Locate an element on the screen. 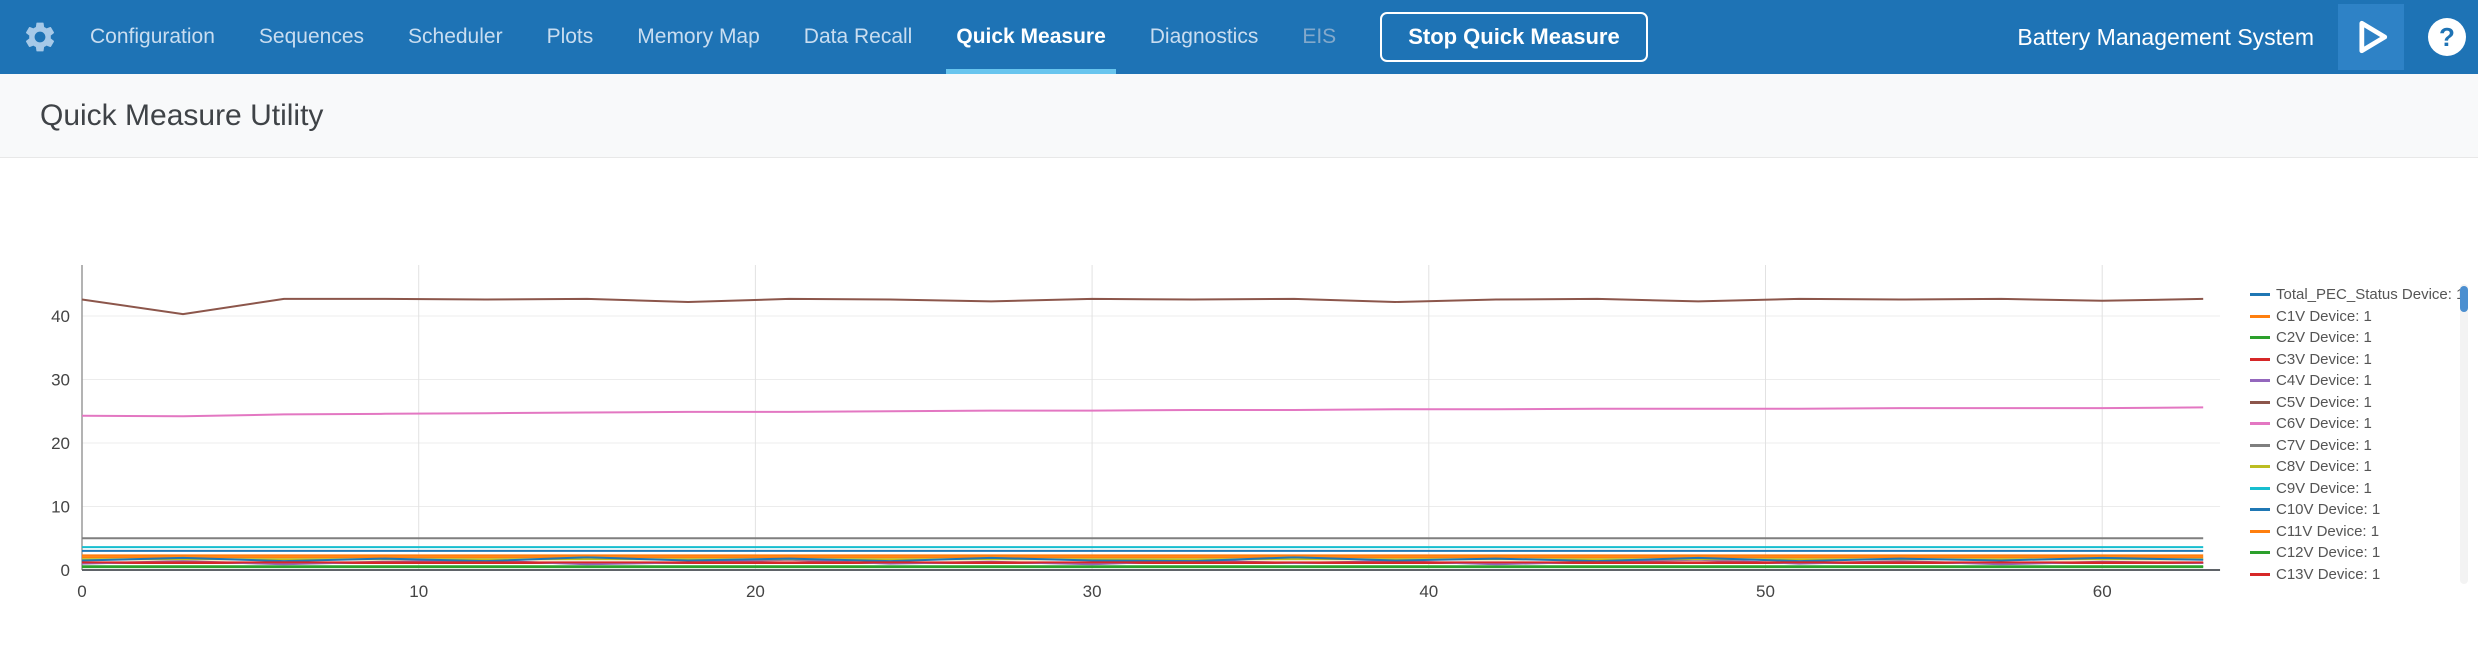 The width and height of the screenshot is (2478, 650). topbar-right-cluster: Battery Management System ? is located at coordinates (2247, 37).